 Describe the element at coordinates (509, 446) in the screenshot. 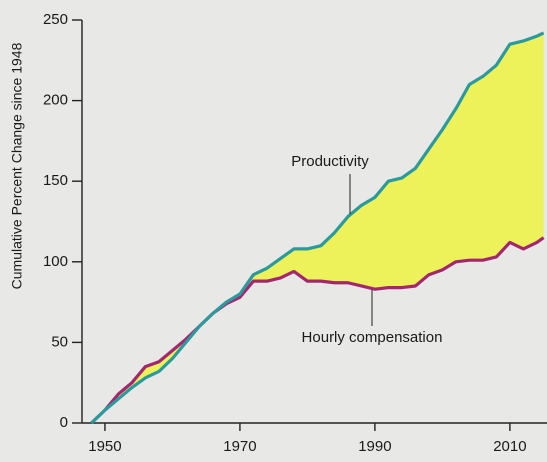

I see `x-tick-label: 2010` at that location.